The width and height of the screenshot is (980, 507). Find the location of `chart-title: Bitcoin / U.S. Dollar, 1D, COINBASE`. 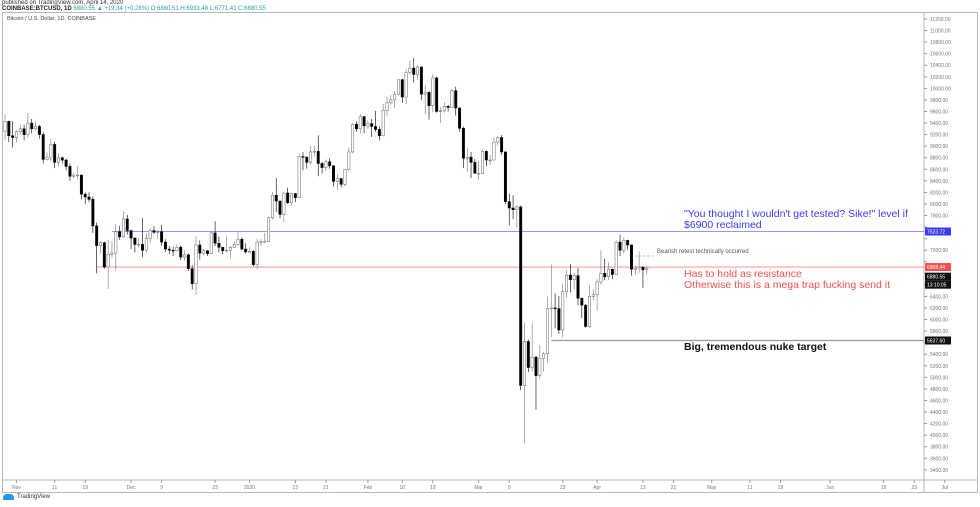

chart-title: Bitcoin / U.S. Dollar, 1D, COINBASE is located at coordinates (51, 19).